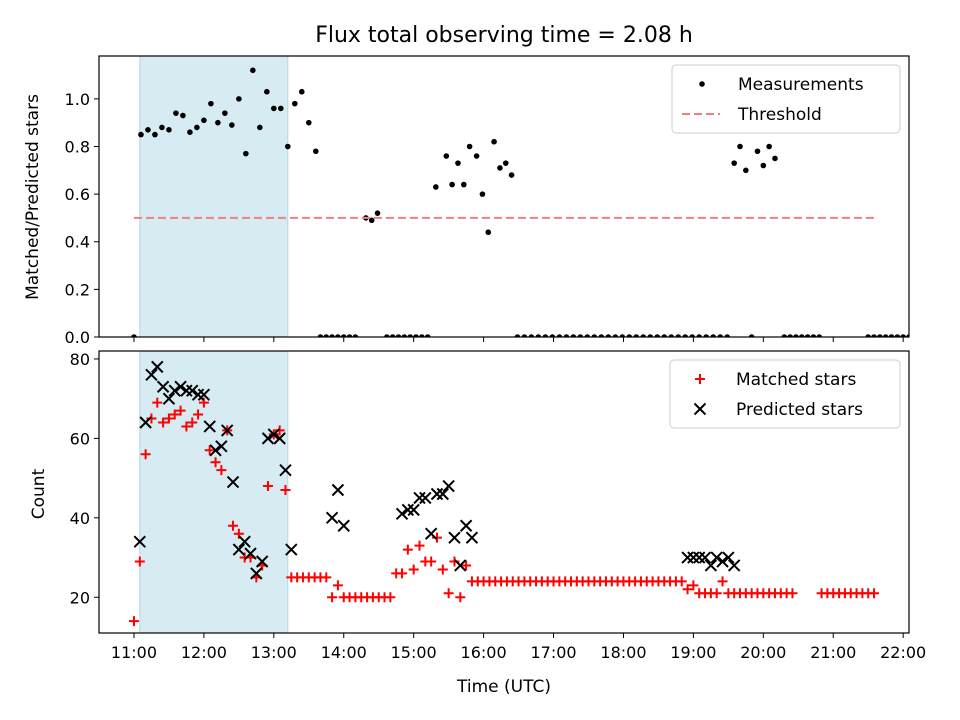 This screenshot has height=720, width=960. What do you see at coordinates (700, 409) in the screenshot?
I see `legend-x-swatch` at bounding box center [700, 409].